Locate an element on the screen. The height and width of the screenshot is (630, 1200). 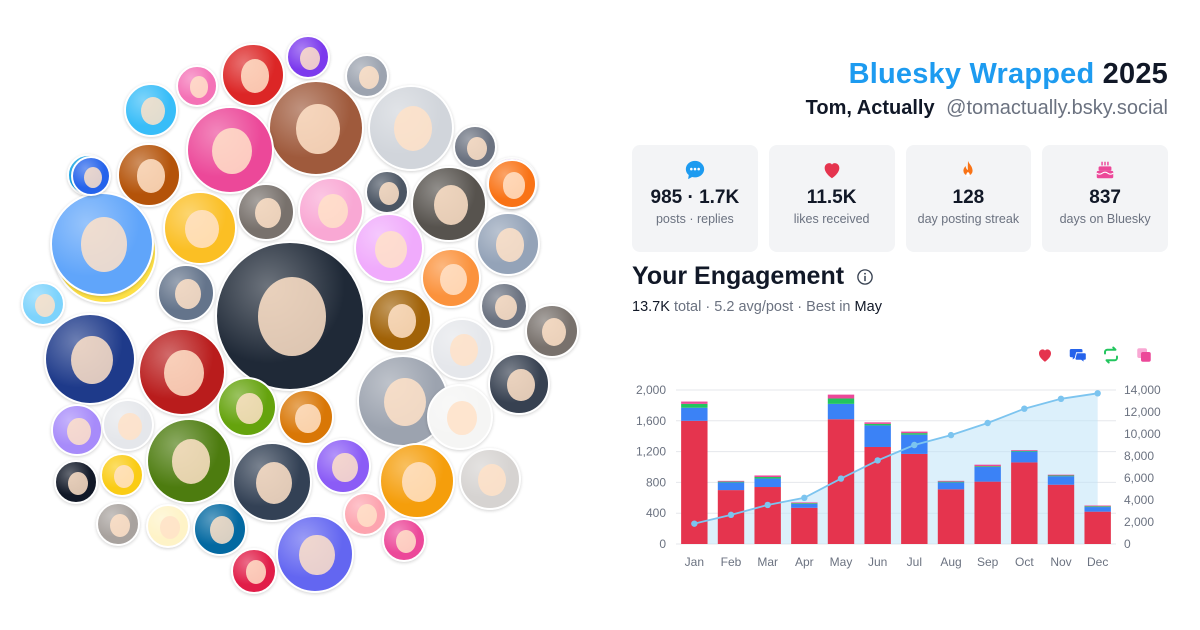
x-tick-label: Aug is located at coordinates (950, 562).